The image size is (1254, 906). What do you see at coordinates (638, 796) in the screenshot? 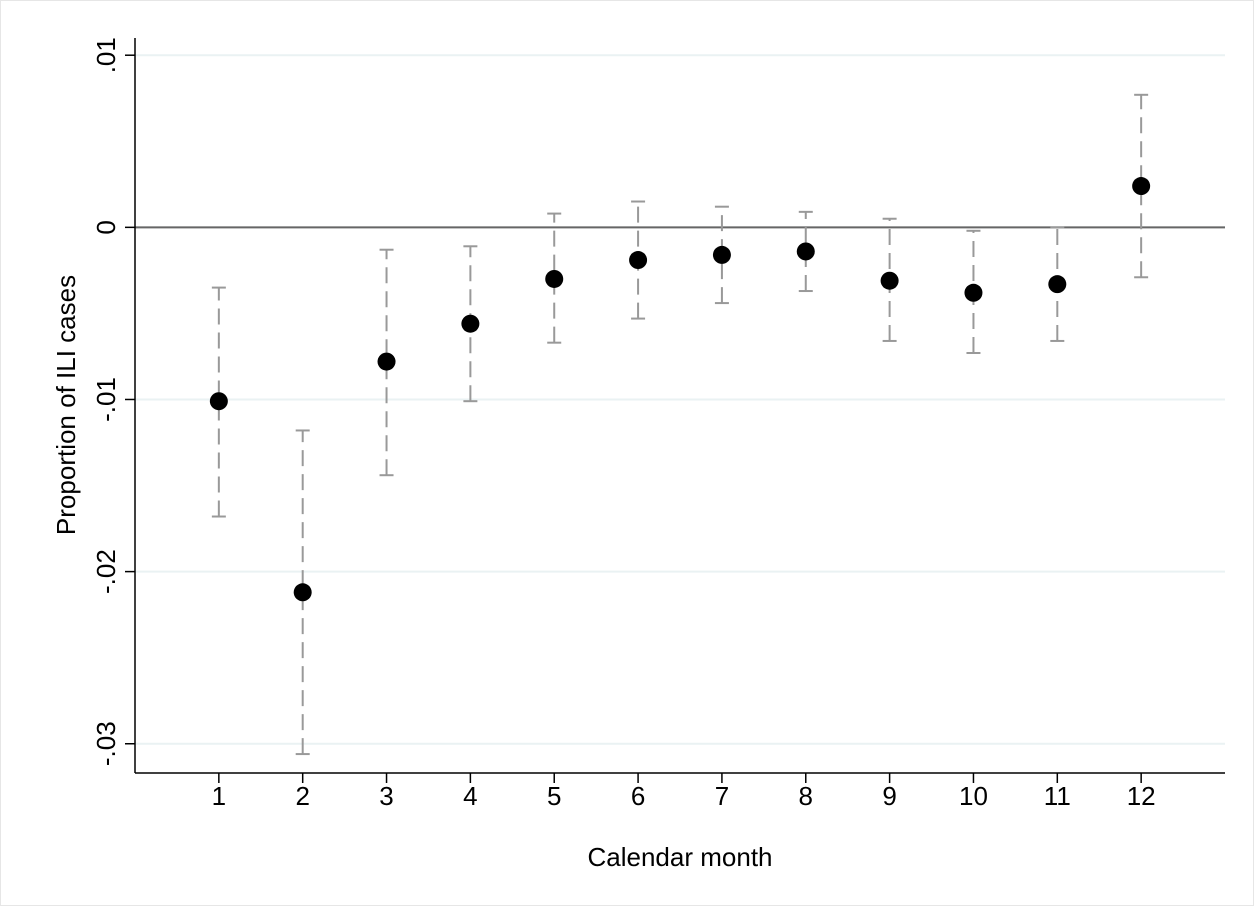
I see `x-tick-label: 6` at bounding box center [638, 796].